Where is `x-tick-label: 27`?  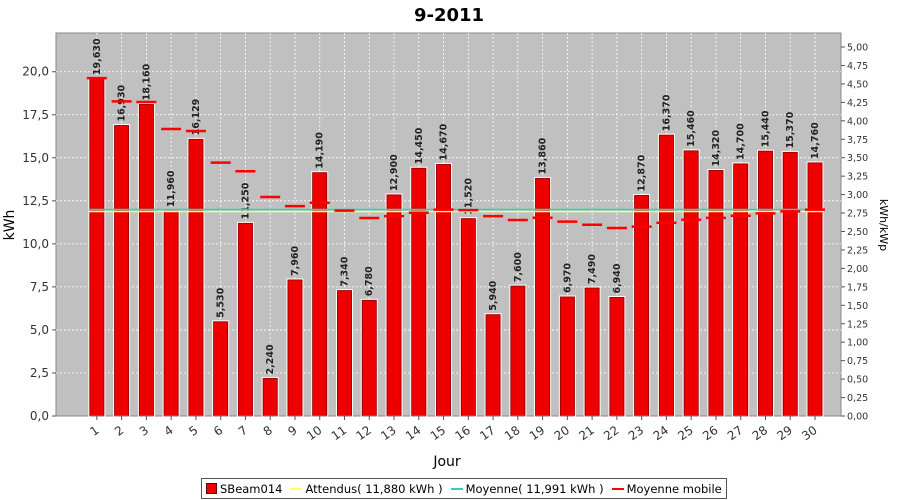
x-tick-label: 27 is located at coordinates (735, 433).